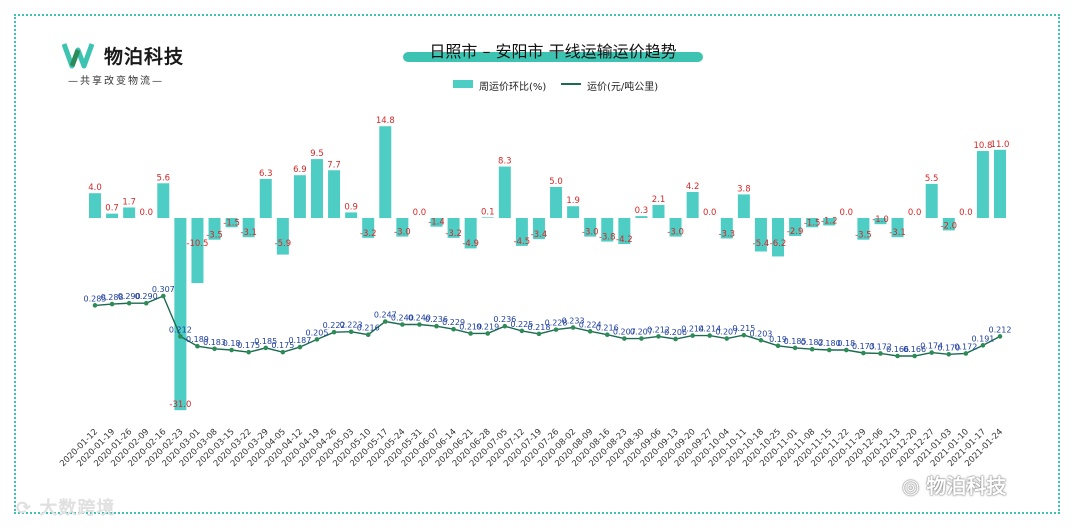 The height and width of the screenshot is (530, 1080). I want to click on watermark-right: ◎ 物泊科技, so click(954, 484).